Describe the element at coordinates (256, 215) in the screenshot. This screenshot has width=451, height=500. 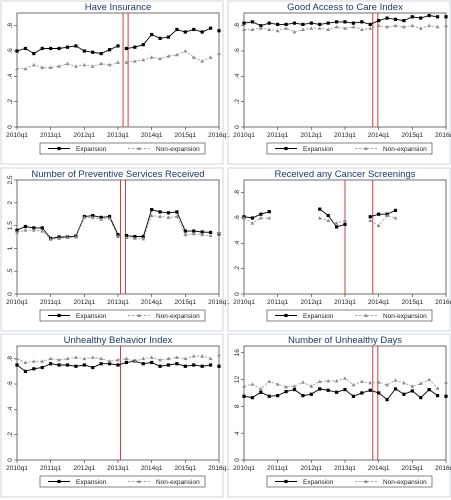
I see `series-line-expansion` at that location.